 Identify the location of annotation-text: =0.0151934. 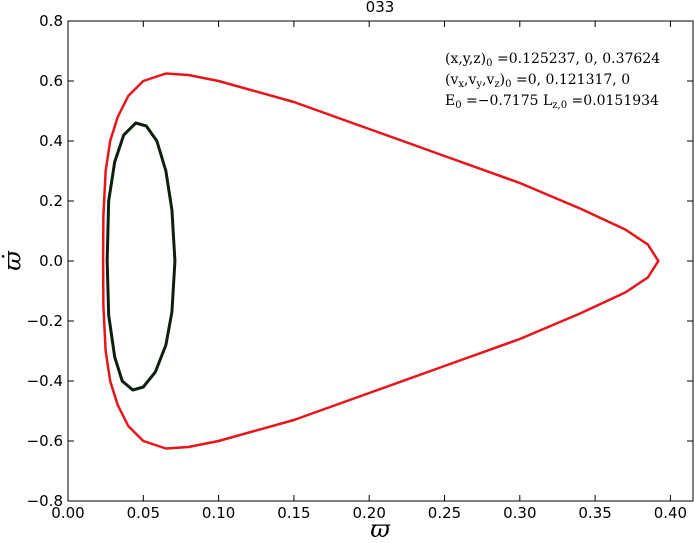
(613, 101).